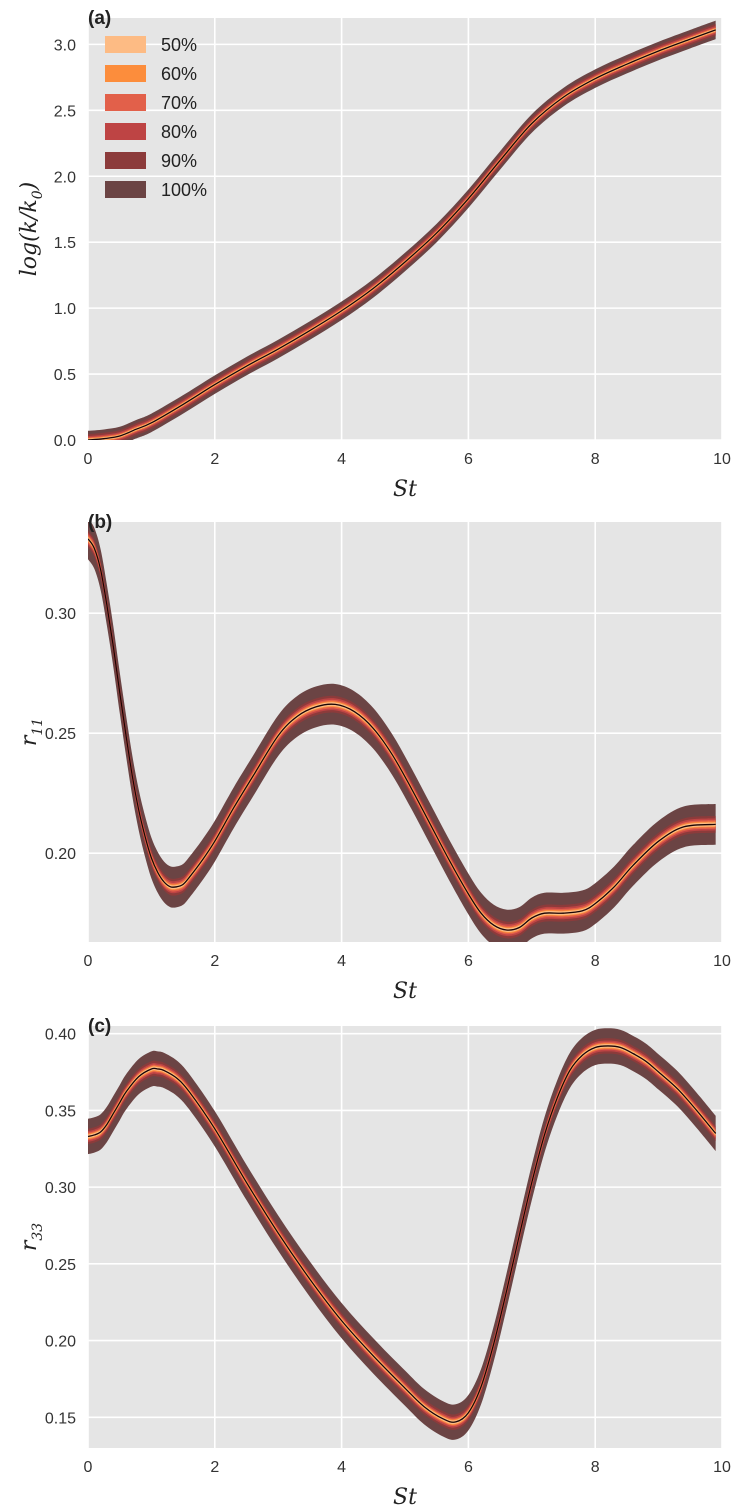  I want to click on legend: 50% 60% 70% 80% 90% 100%, so click(156, 117).